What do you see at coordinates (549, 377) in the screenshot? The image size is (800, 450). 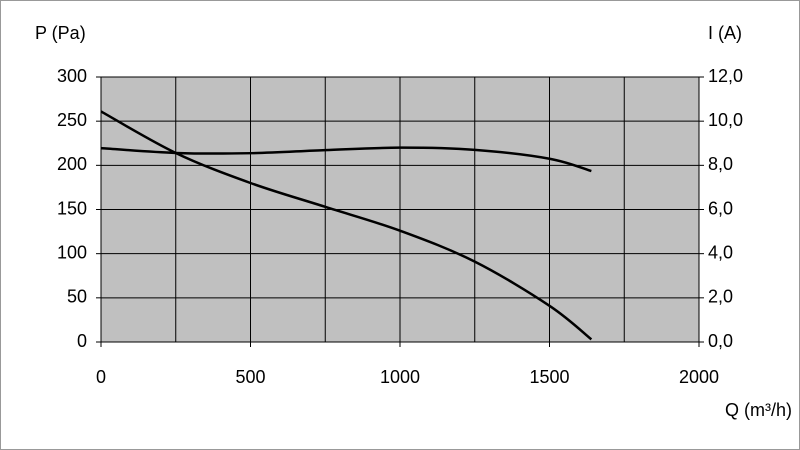 I see `x-tick-label: 1500` at bounding box center [549, 377].